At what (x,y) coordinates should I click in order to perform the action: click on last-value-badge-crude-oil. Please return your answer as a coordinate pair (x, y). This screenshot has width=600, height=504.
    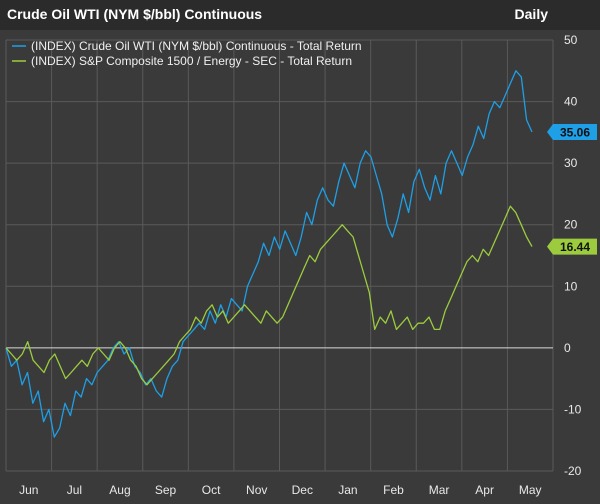
    Looking at the image, I should click on (572, 131).